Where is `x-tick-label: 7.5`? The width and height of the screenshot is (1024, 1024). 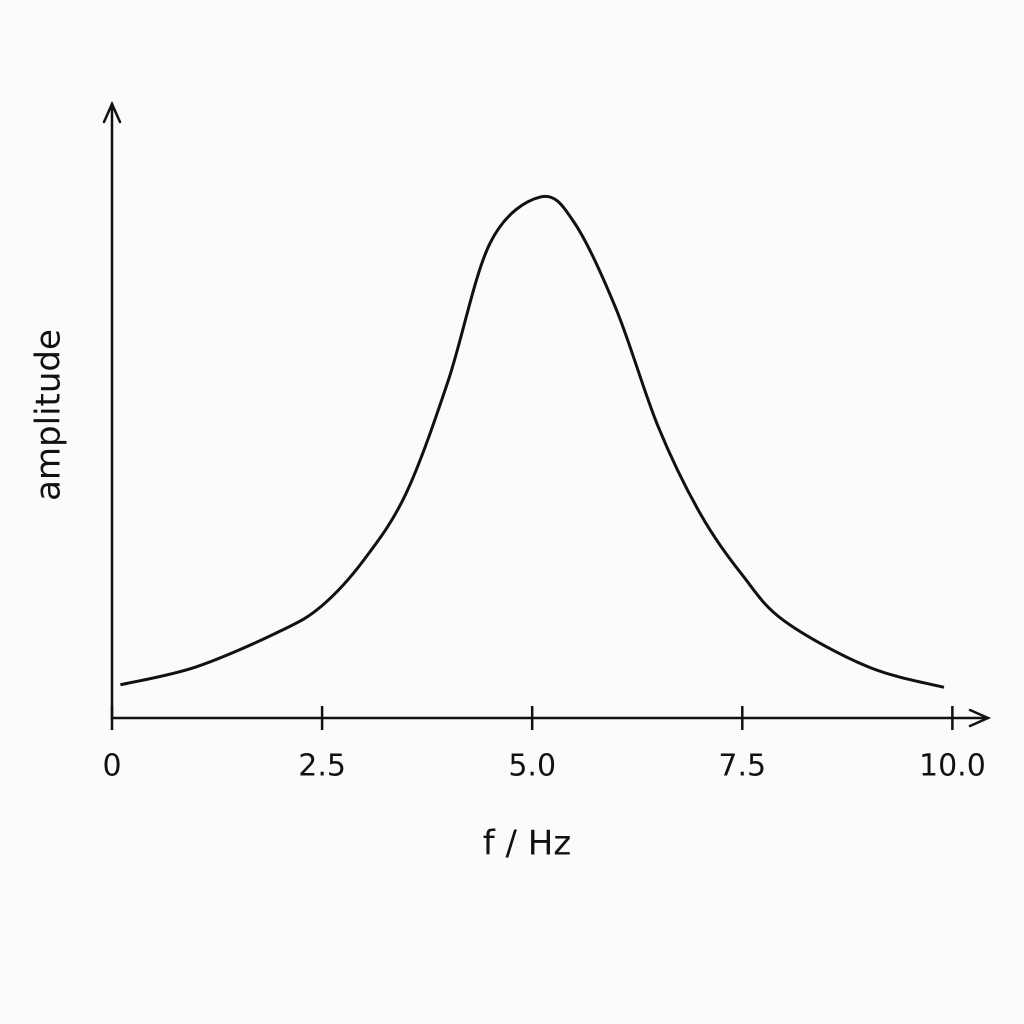
x-tick-label: 7.5 is located at coordinates (742, 766).